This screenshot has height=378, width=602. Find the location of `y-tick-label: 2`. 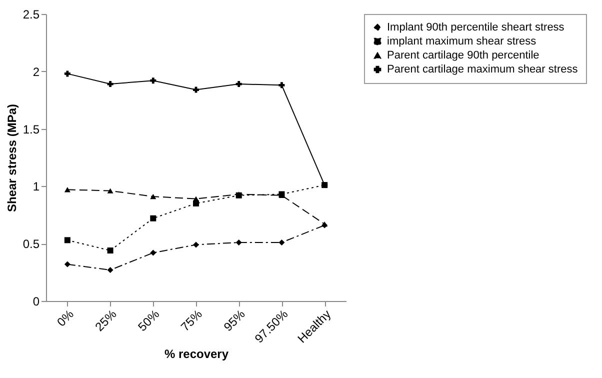

y-tick-label: 2 is located at coordinates (36, 71).